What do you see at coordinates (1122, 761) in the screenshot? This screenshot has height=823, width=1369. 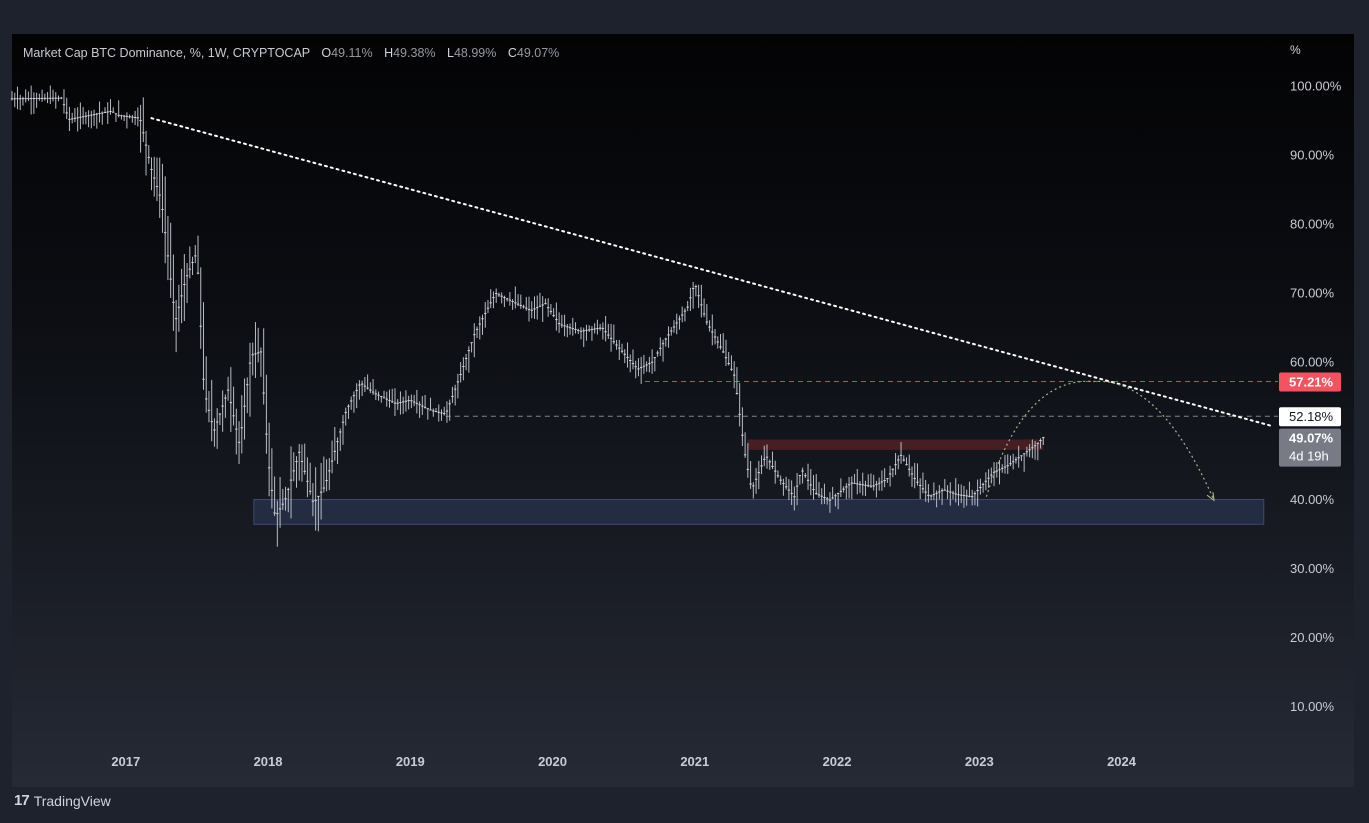 I see `x-tick-label: 2024` at bounding box center [1122, 761].